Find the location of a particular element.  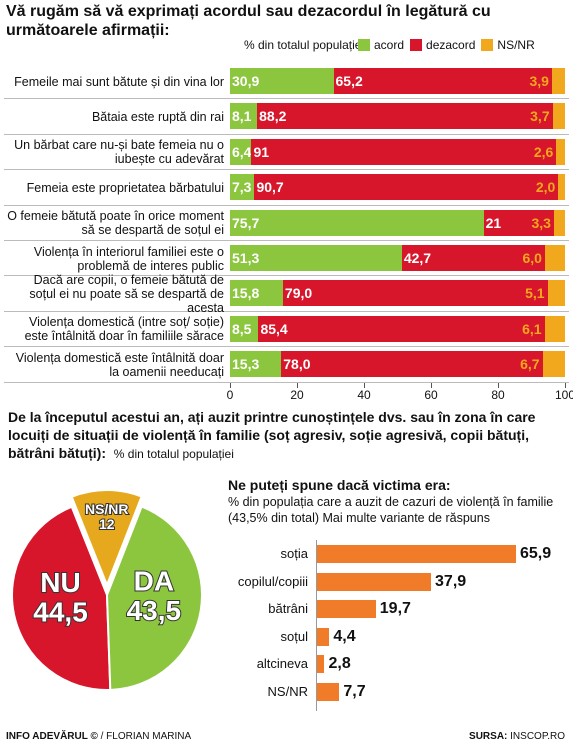

value-label: 15,3 is located at coordinates (246, 364).